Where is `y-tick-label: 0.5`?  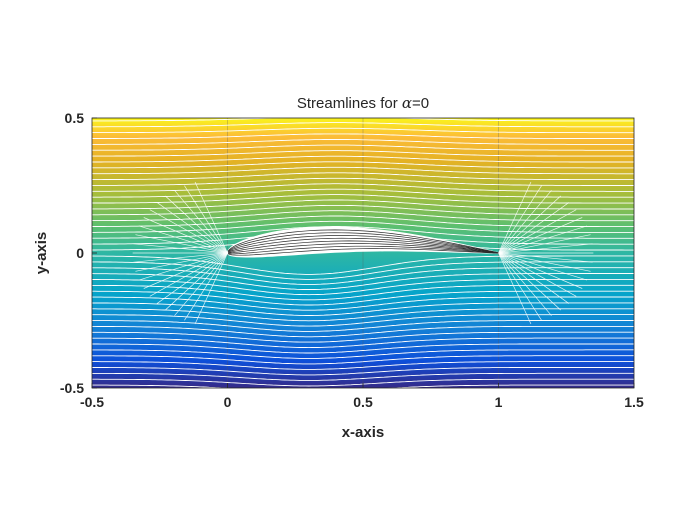
y-tick-label: 0.5 is located at coordinates (75, 118).